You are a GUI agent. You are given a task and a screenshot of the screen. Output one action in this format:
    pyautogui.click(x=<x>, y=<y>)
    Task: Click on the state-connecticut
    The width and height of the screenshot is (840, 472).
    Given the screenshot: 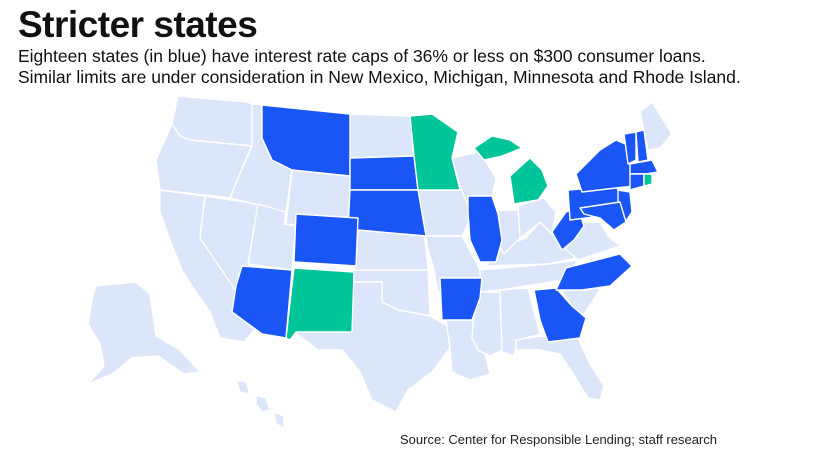 What is the action you would take?
    pyautogui.click(x=637, y=182)
    